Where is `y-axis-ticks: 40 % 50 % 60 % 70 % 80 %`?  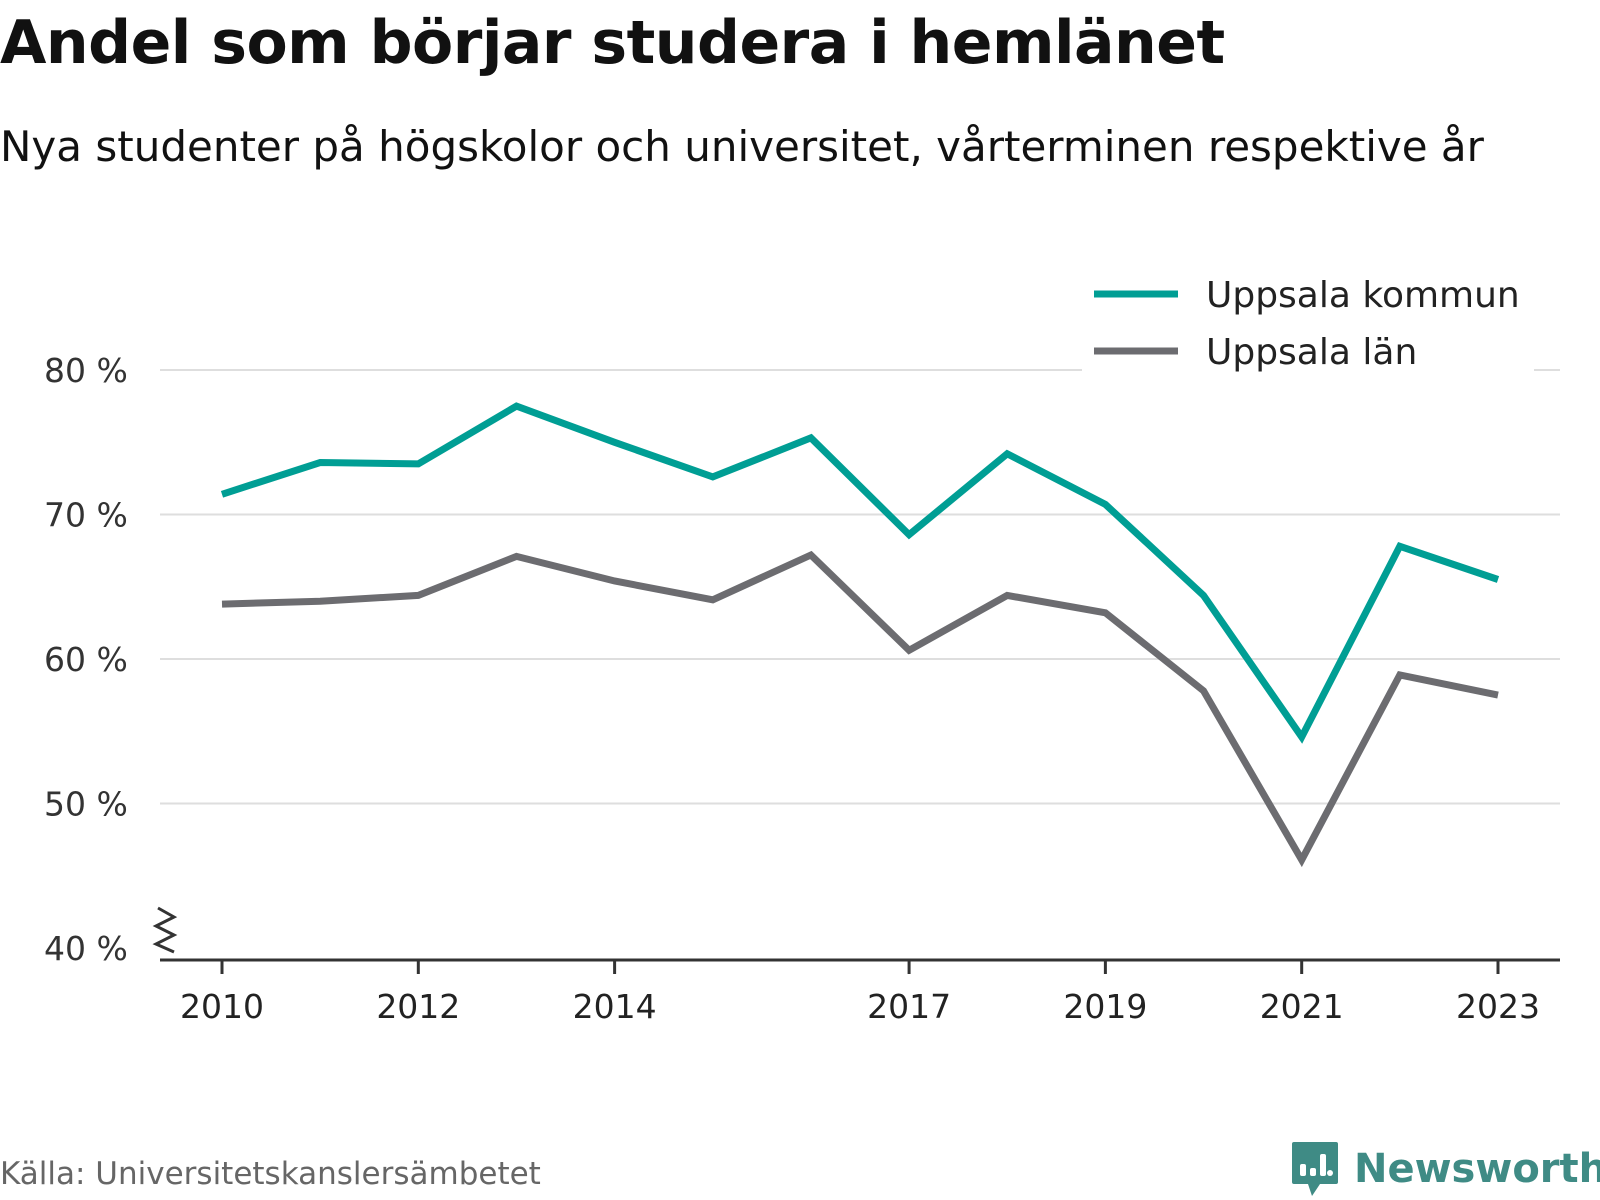 y-axis-ticks: 40 % 50 % 60 % 70 % 80 % is located at coordinates (86, 659).